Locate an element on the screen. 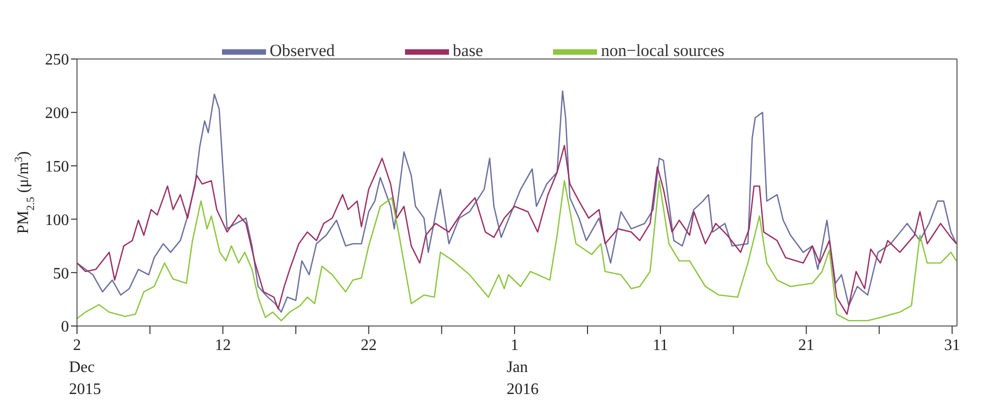 Image resolution: width=983 pixels, height=402 pixels. legend-label: base is located at coordinates (467, 50).